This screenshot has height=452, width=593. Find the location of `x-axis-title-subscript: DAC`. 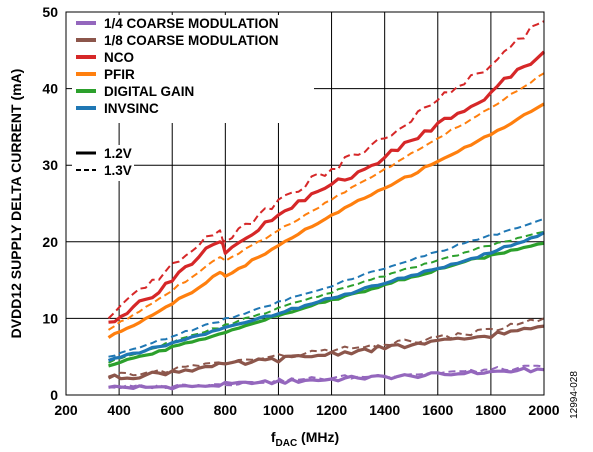

x-axis-title-subscript: DAC is located at coordinates (287, 443).